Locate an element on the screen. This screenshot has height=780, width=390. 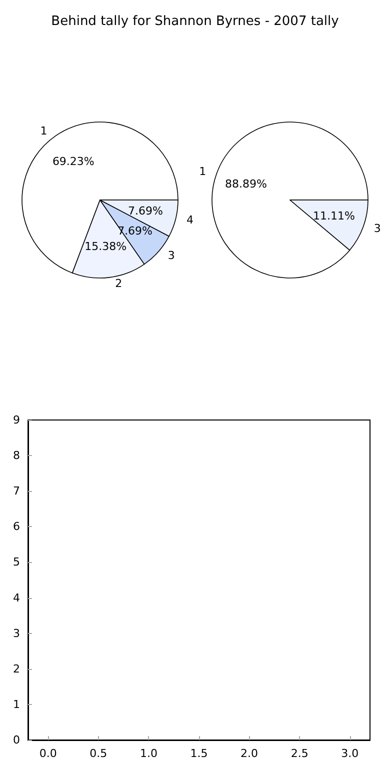
y-tick-label: 9 is located at coordinates (16, 420).